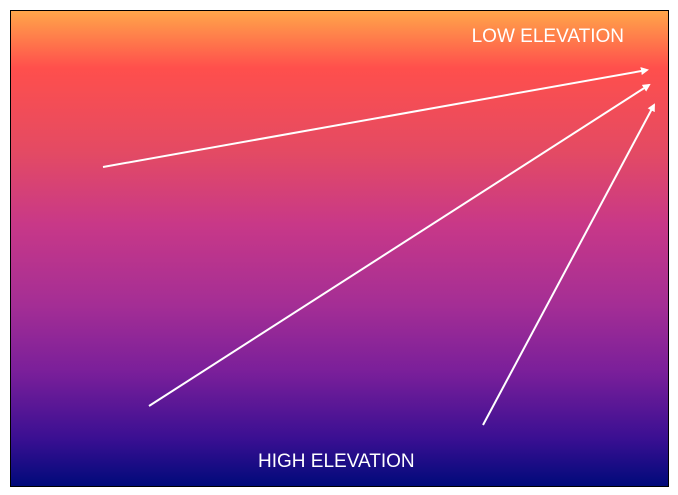 This screenshot has width=678, height=495. I want to click on high-elevation-label: HIGH ELEVATION, so click(336, 461).